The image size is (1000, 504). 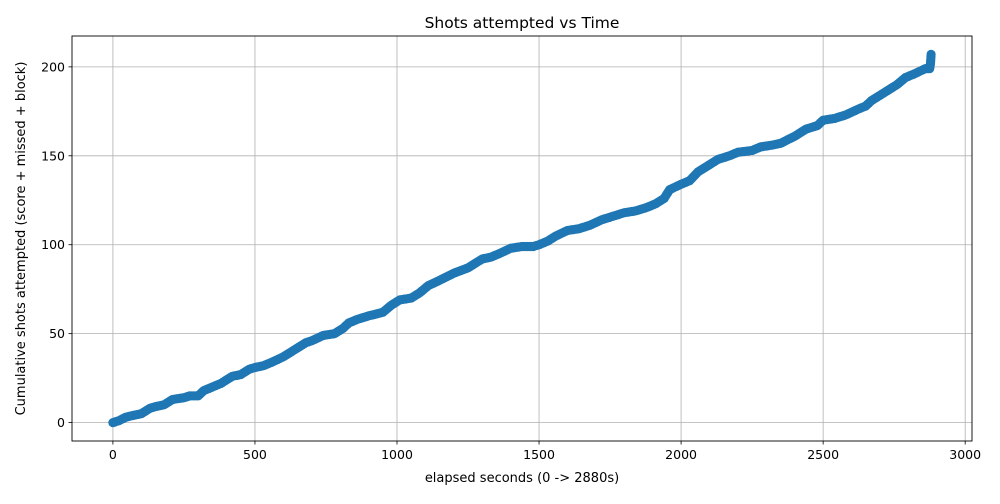 I want to click on x-tick-label: 0, so click(x=113, y=454).